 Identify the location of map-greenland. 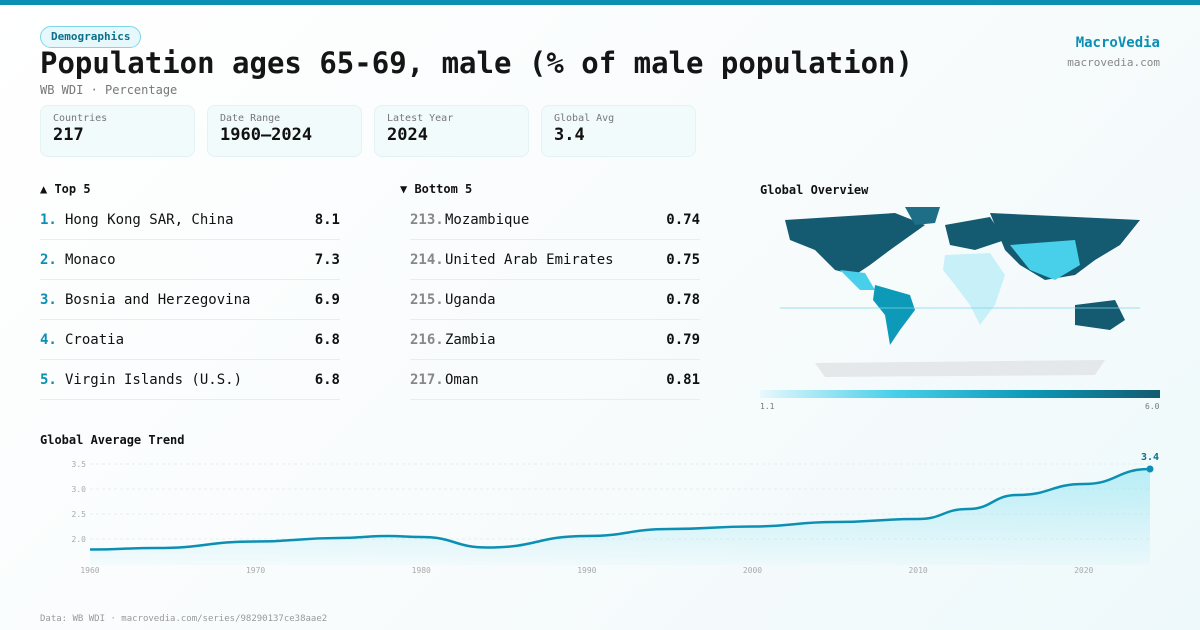
(922, 216).